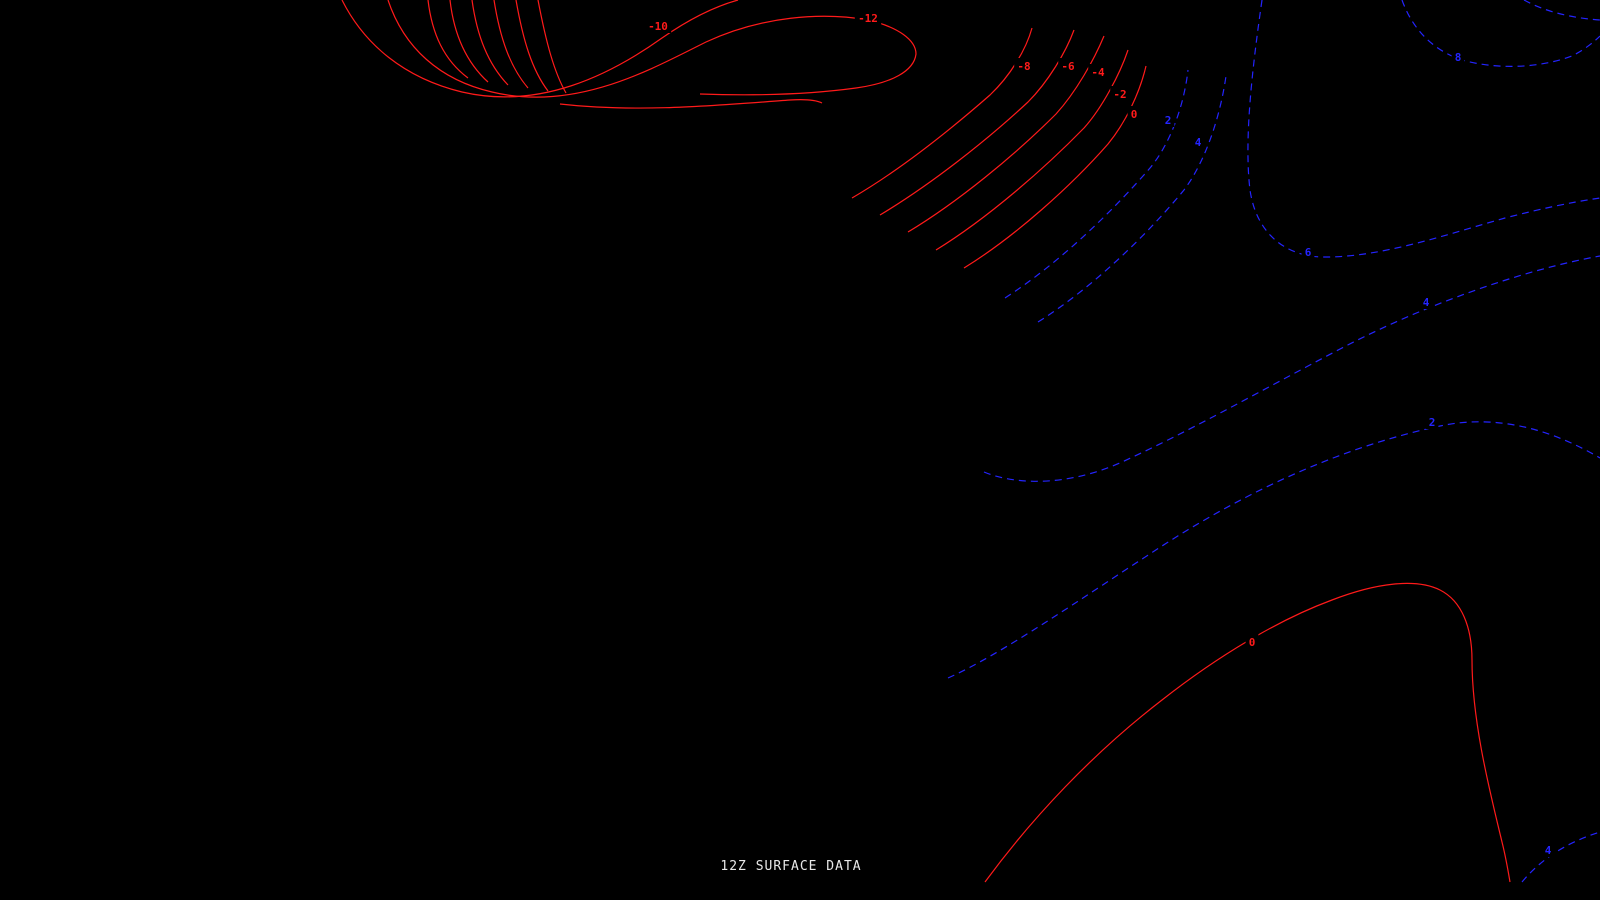  I want to click on contour-label: -6, so click(1068, 66).